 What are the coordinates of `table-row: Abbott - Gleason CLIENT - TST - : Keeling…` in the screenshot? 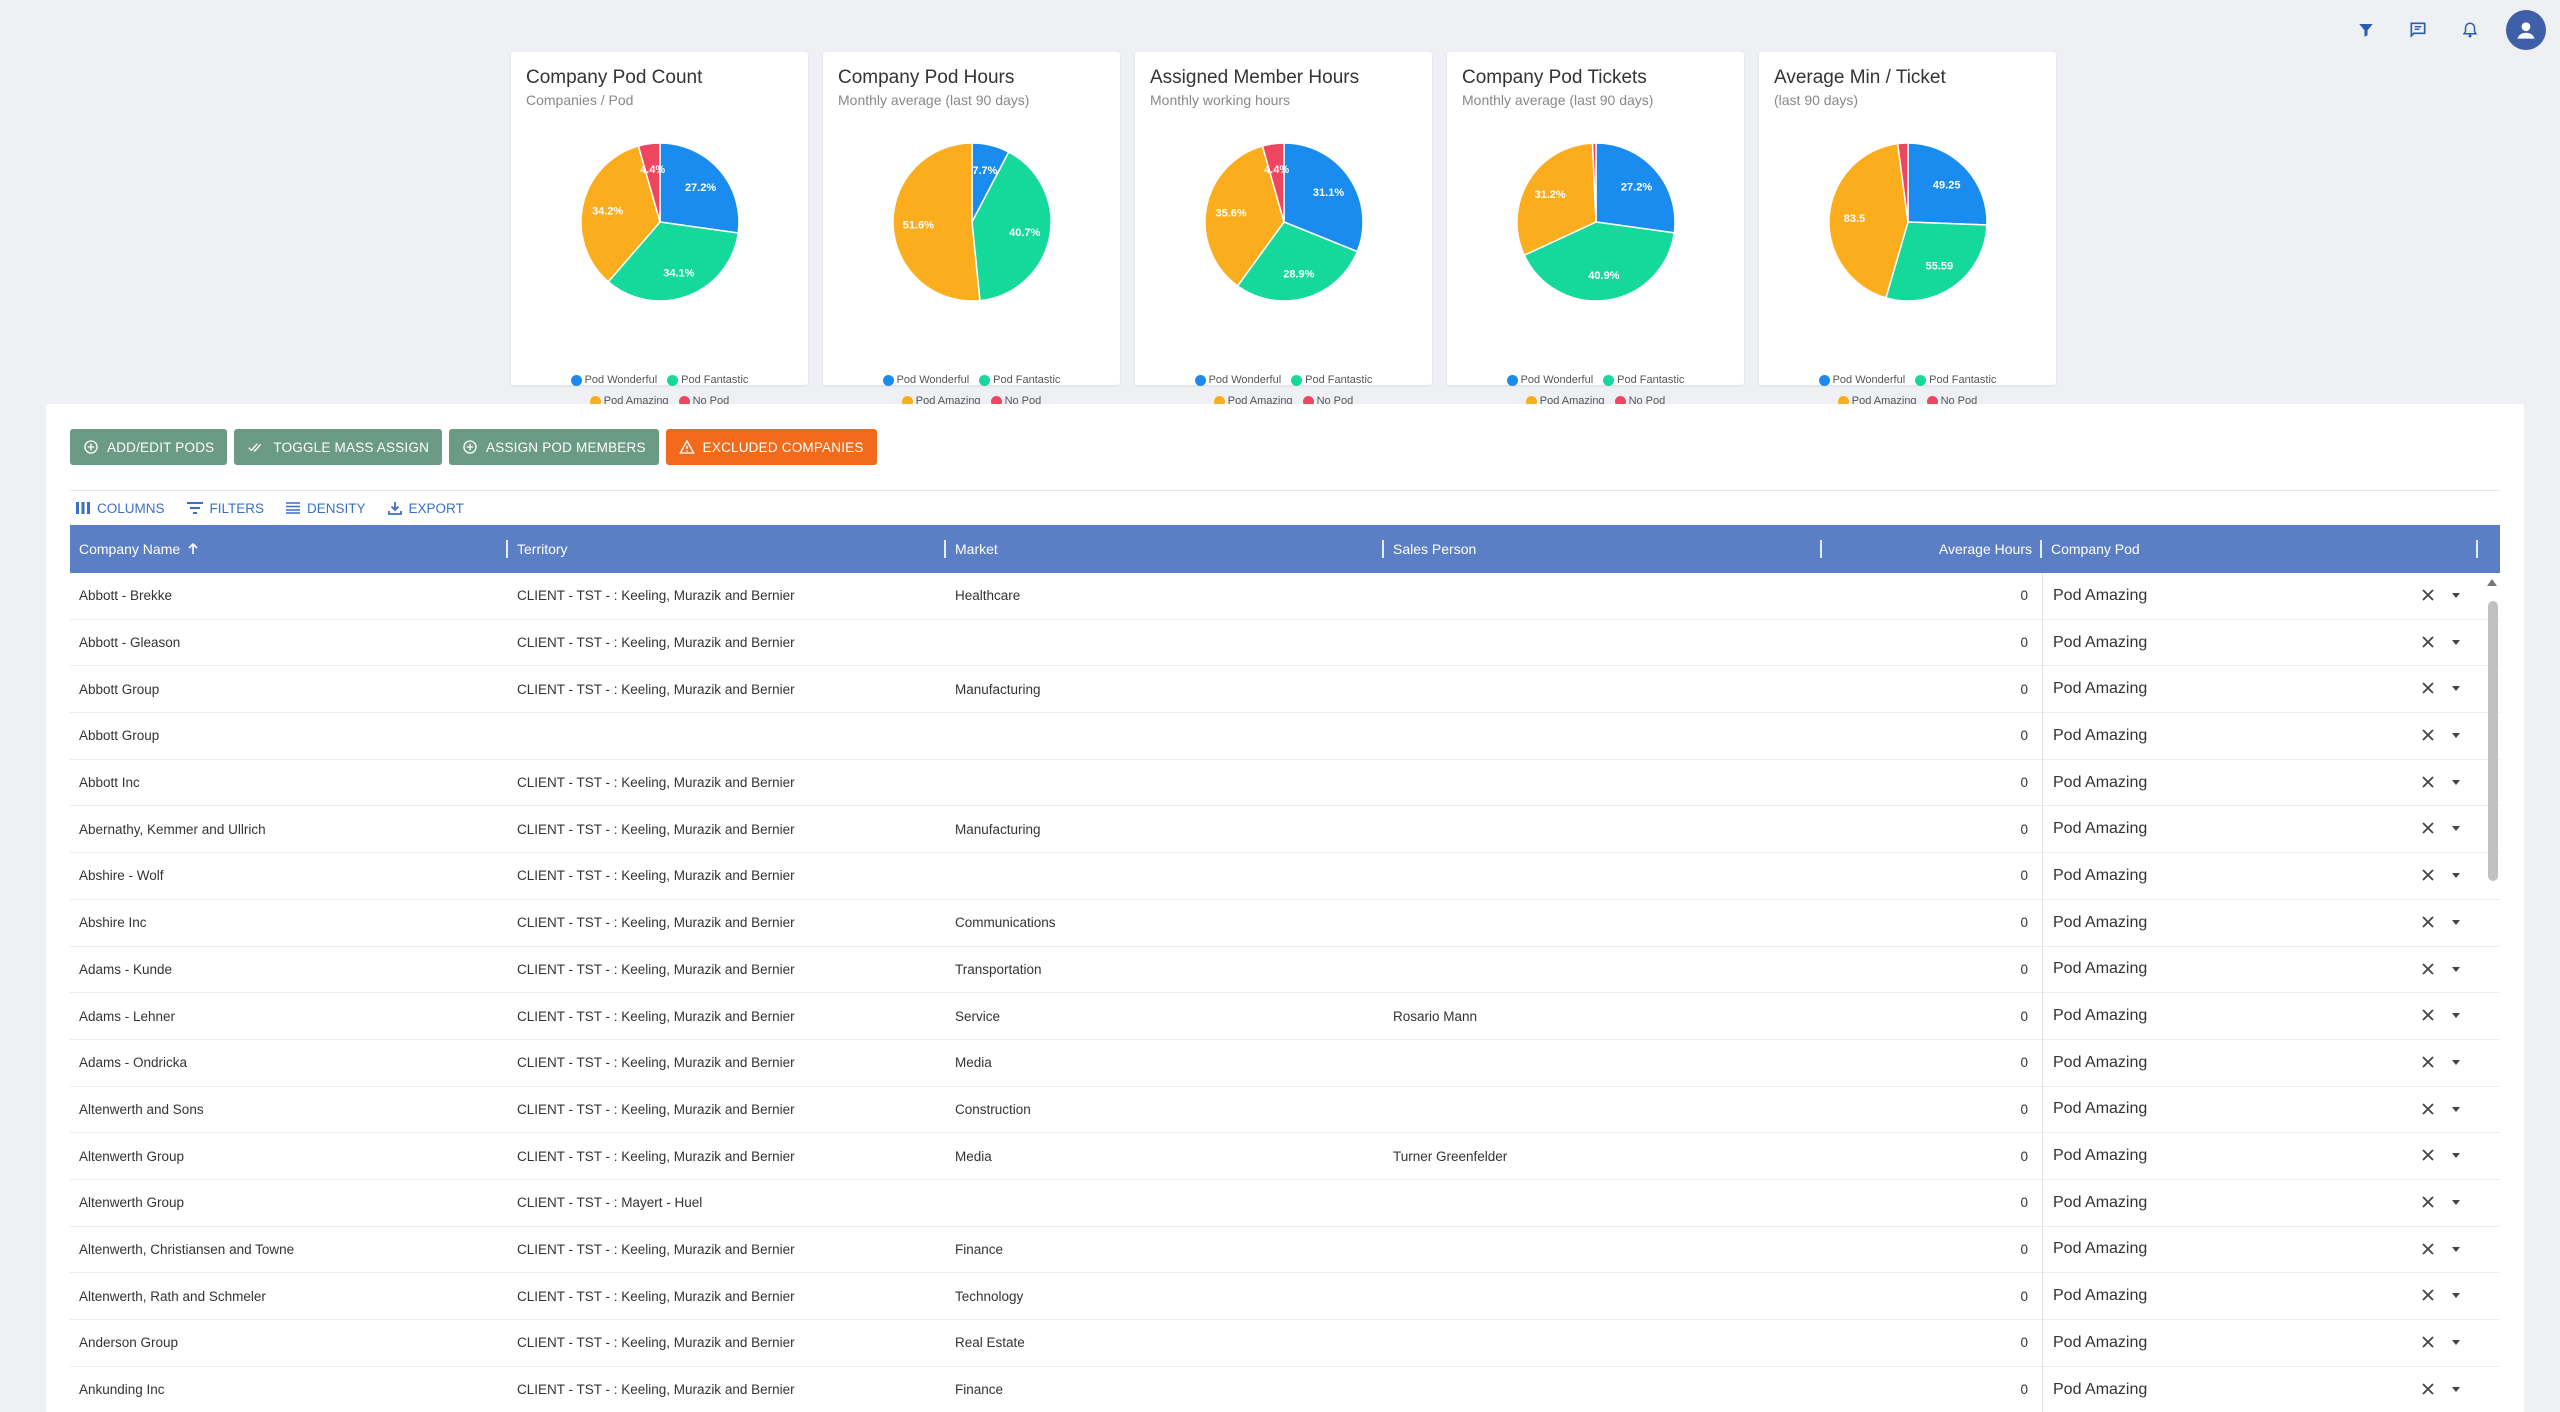 It's located at (1285, 643).